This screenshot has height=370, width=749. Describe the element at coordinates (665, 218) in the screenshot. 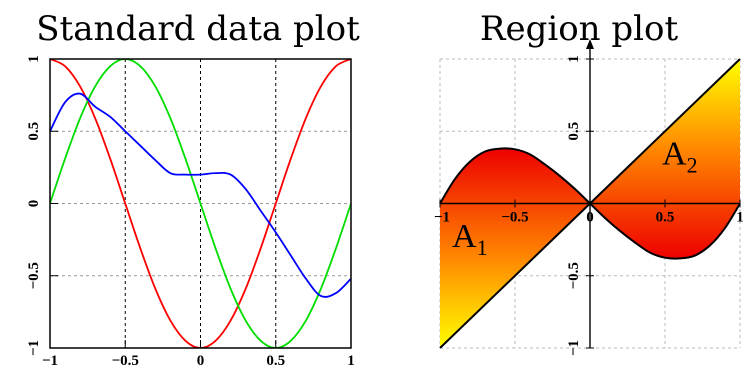

I see `right-x-tick-label: 0.5` at that location.